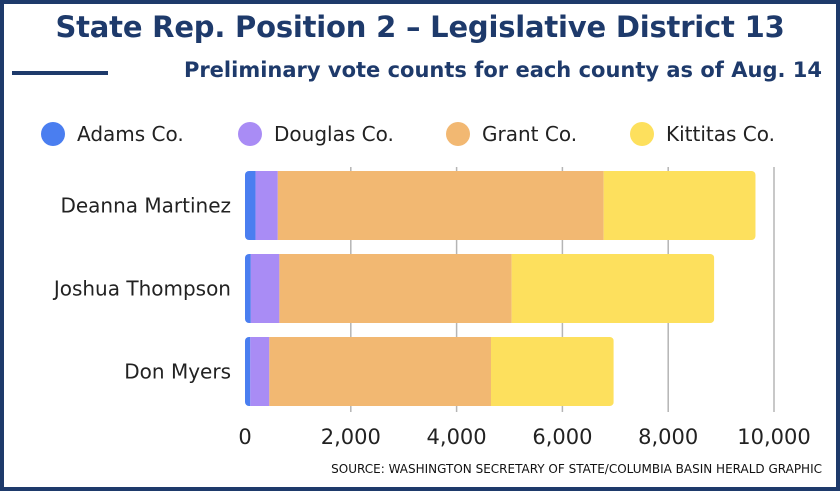 This screenshot has height=491, width=840. I want to click on x-tick-label: 4,000, so click(457, 437).